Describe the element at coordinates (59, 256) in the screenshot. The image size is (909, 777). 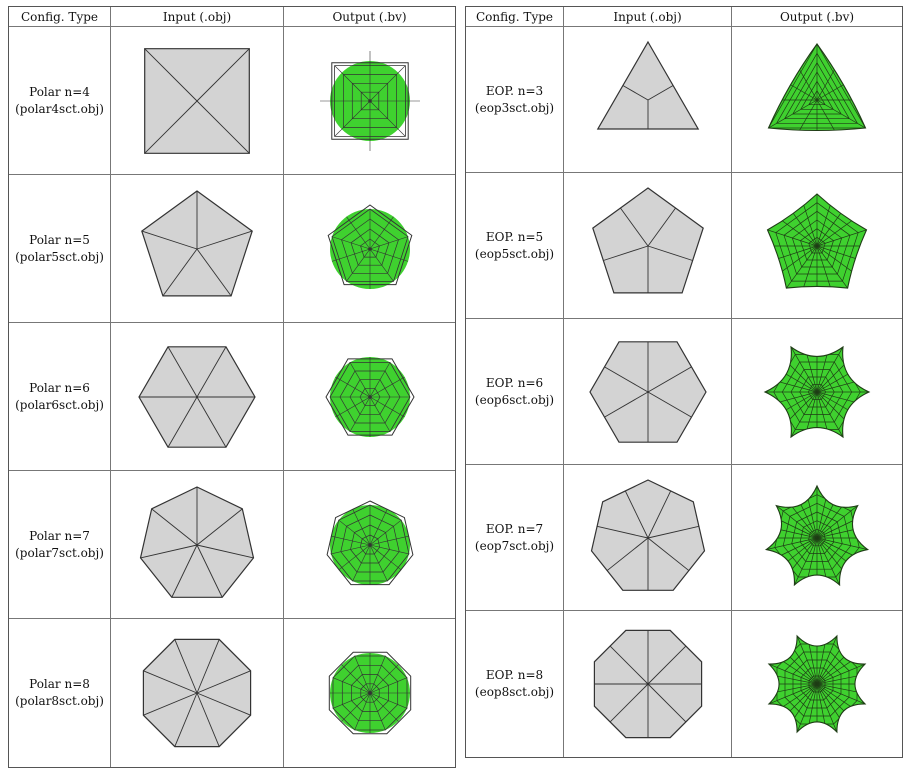
I see `config-file-label: (polar5sct.obj)` at that location.